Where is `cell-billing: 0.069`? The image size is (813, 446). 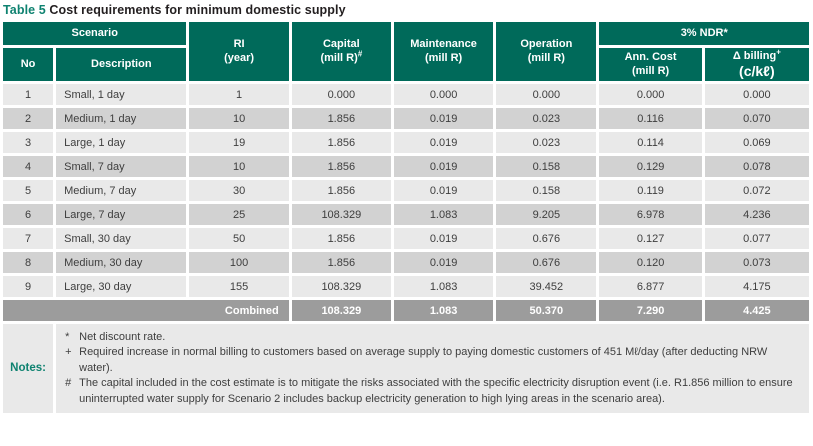
cell-billing: 0.069 is located at coordinates (756, 142).